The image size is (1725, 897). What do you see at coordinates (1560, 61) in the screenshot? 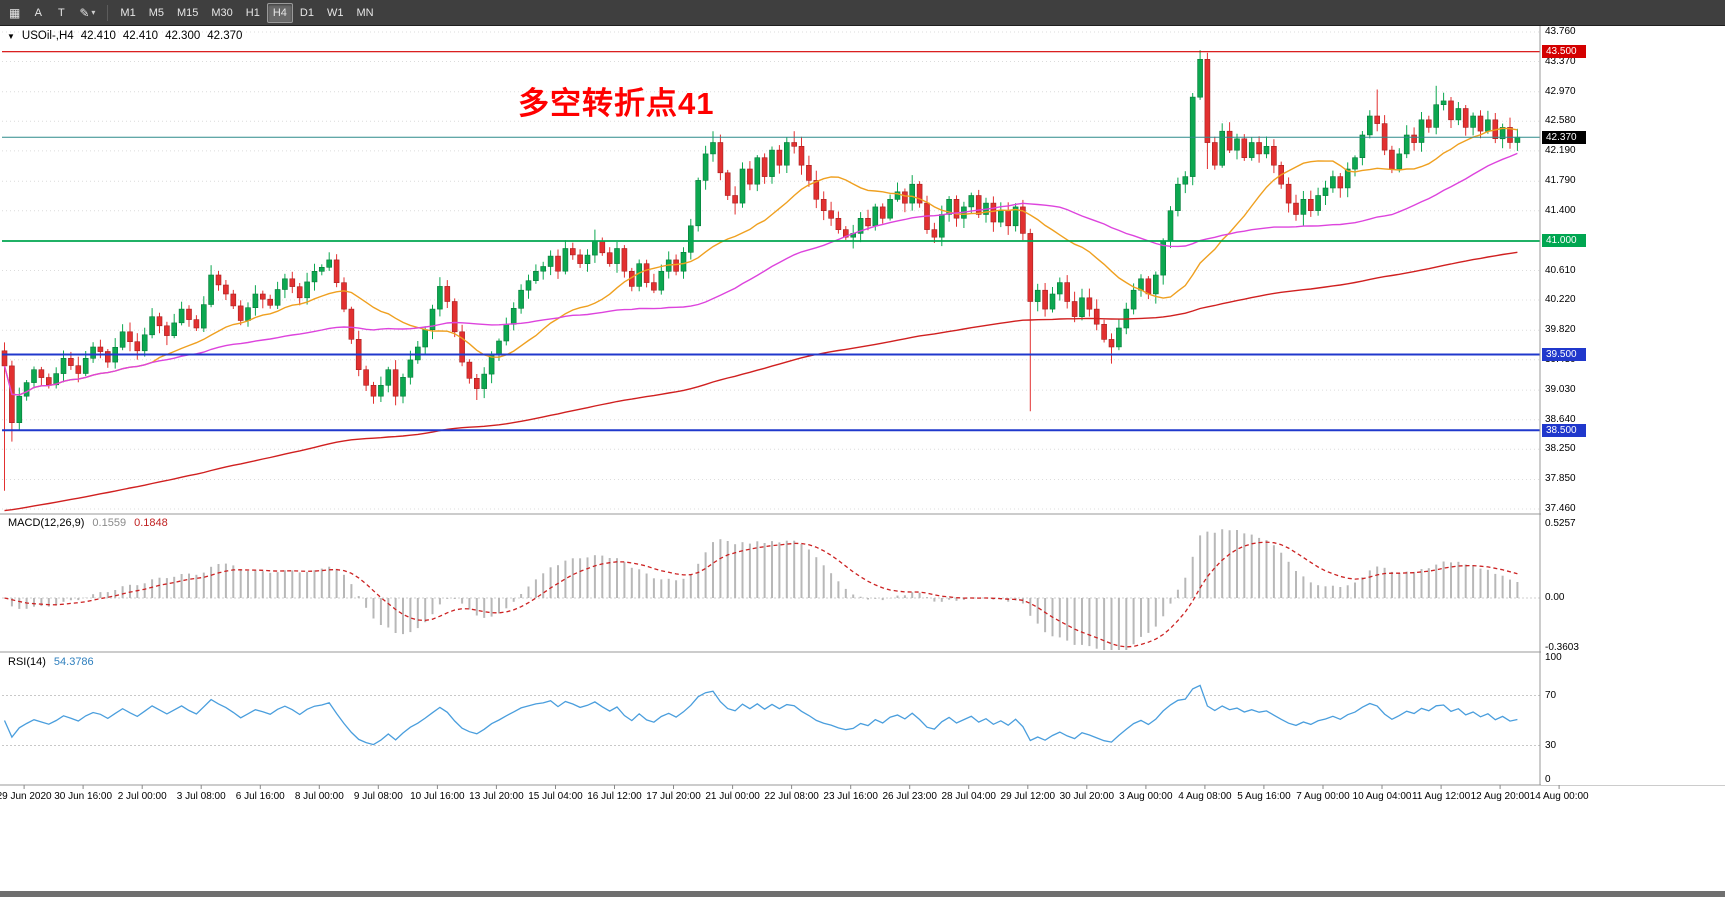
I see `price-tick-label: 43.370` at bounding box center [1560, 61].